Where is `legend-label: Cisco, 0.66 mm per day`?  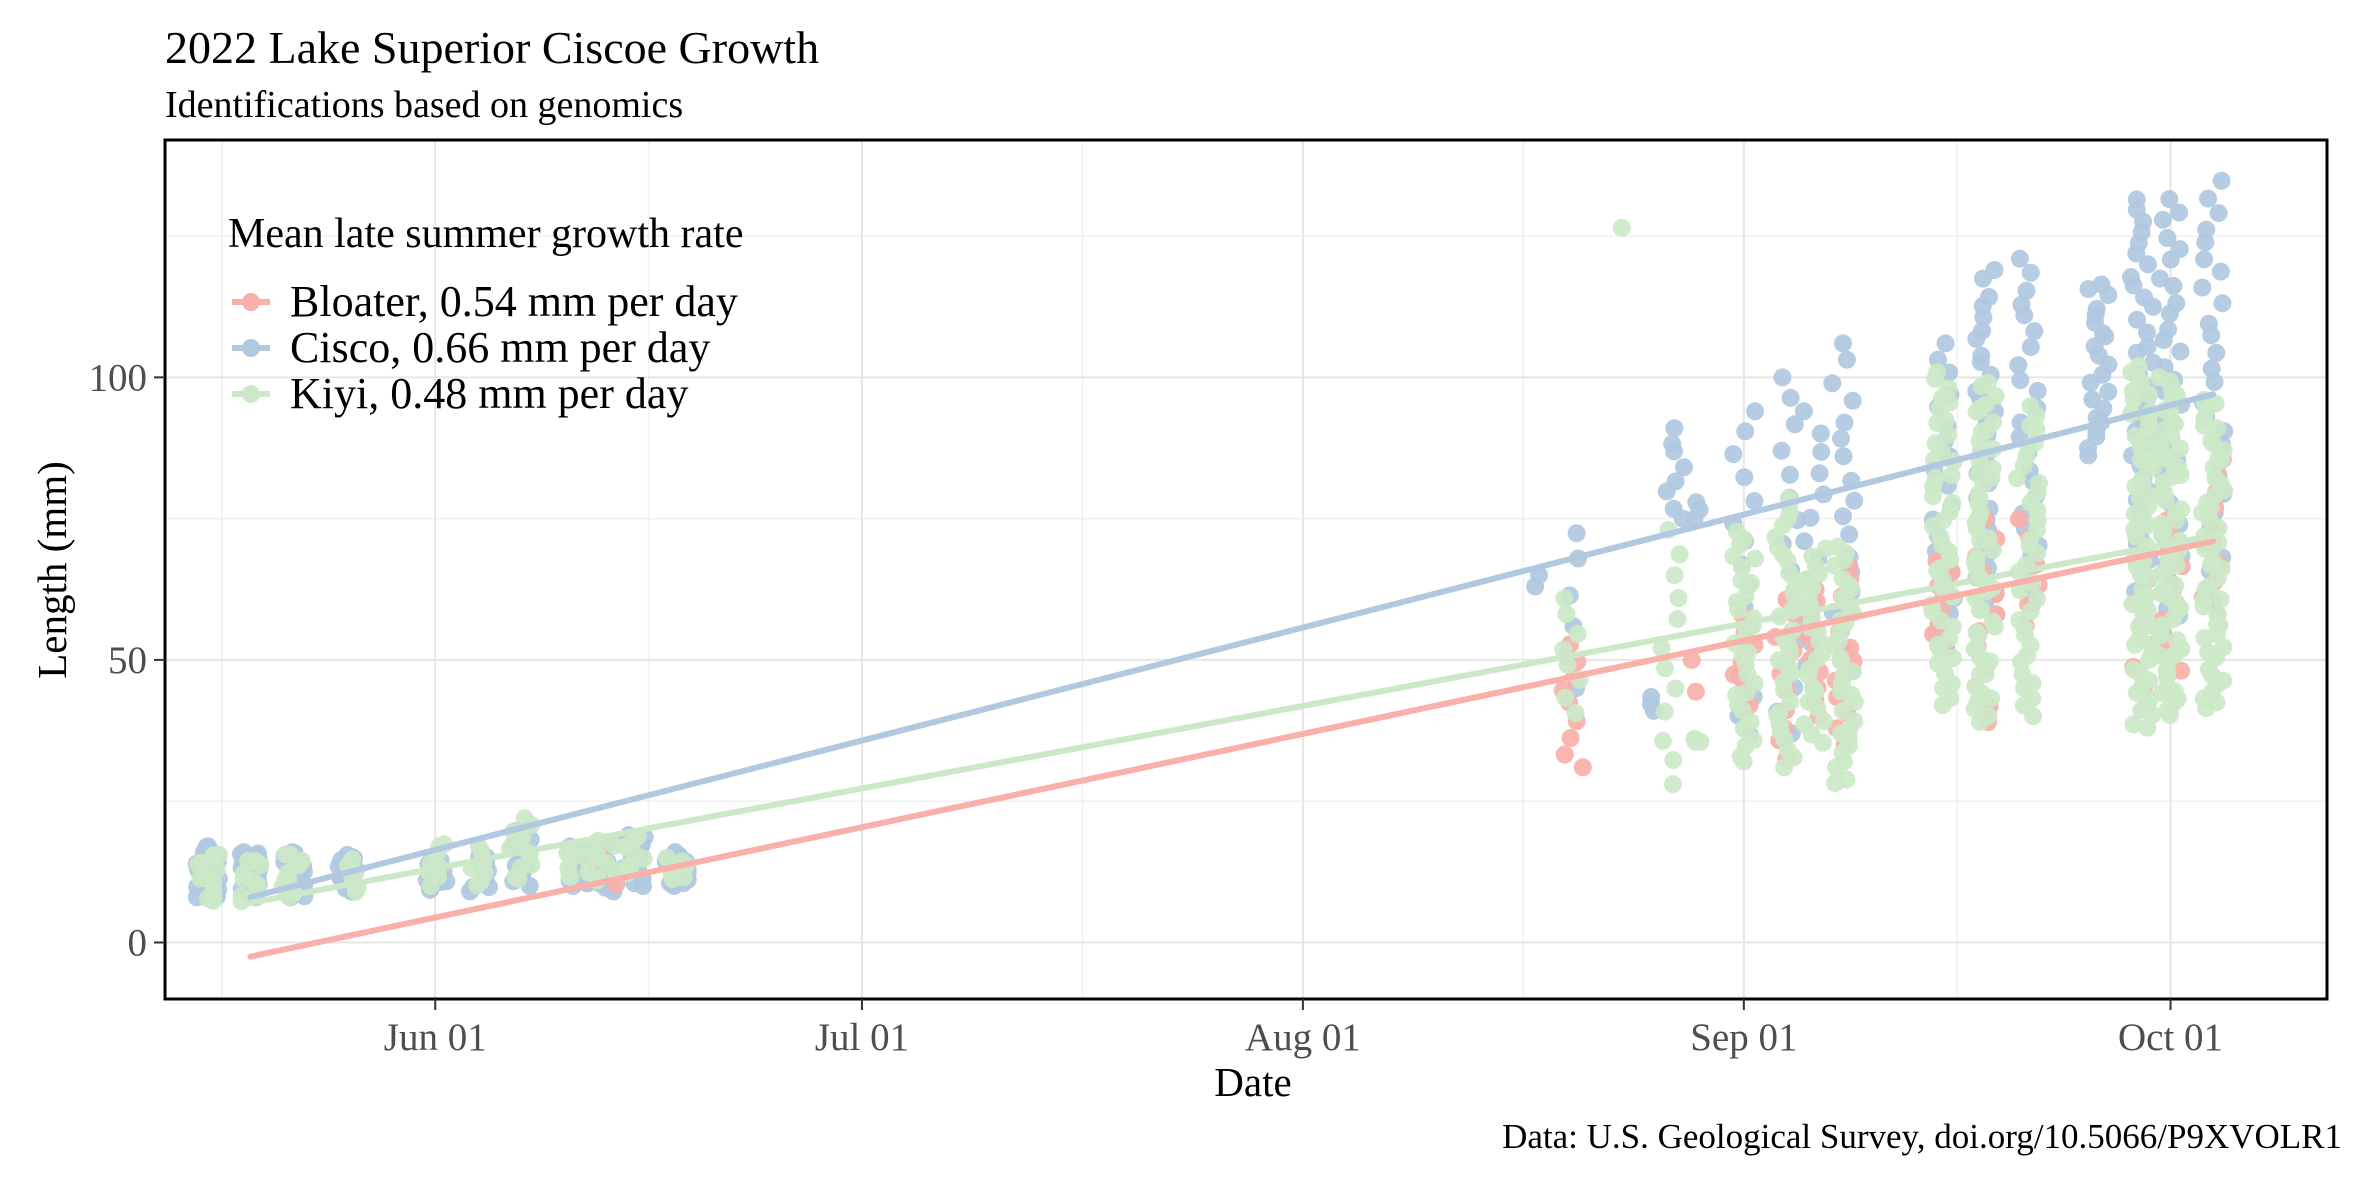 legend-label: Cisco, 0.66 mm per day is located at coordinates (500, 347).